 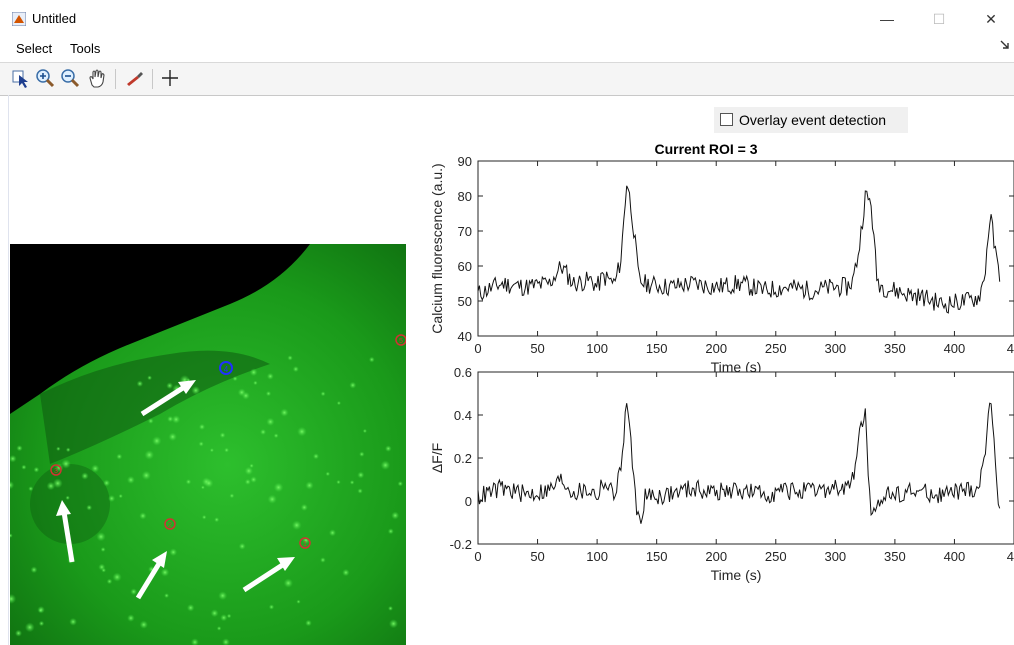 I want to click on roi-4-marker: 4, so click(x=226, y=368).